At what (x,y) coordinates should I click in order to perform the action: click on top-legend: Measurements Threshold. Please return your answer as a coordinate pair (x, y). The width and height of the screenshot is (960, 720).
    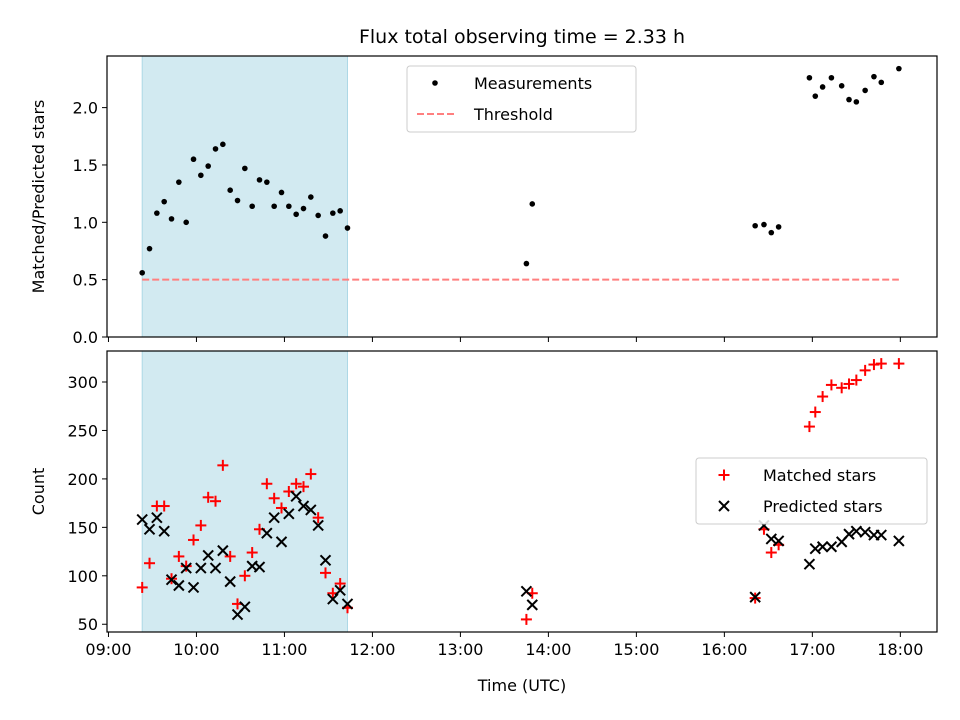
    Looking at the image, I should click on (521, 99).